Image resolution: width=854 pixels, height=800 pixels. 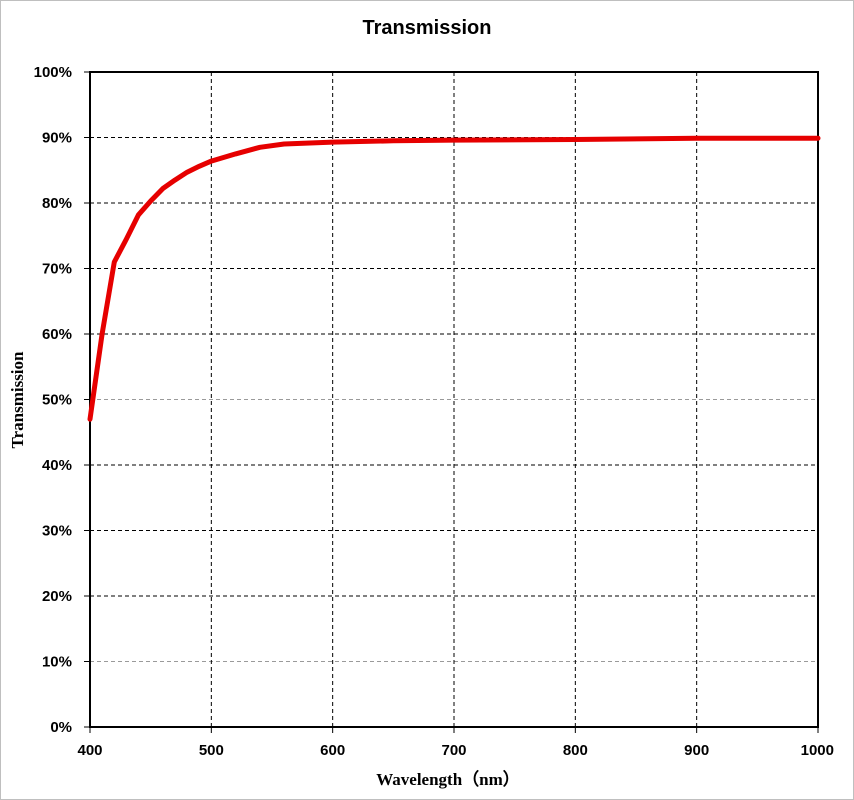 What do you see at coordinates (427, 28) in the screenshot?
I see `chart-title: Transmission` at bounding box center [427, 28].